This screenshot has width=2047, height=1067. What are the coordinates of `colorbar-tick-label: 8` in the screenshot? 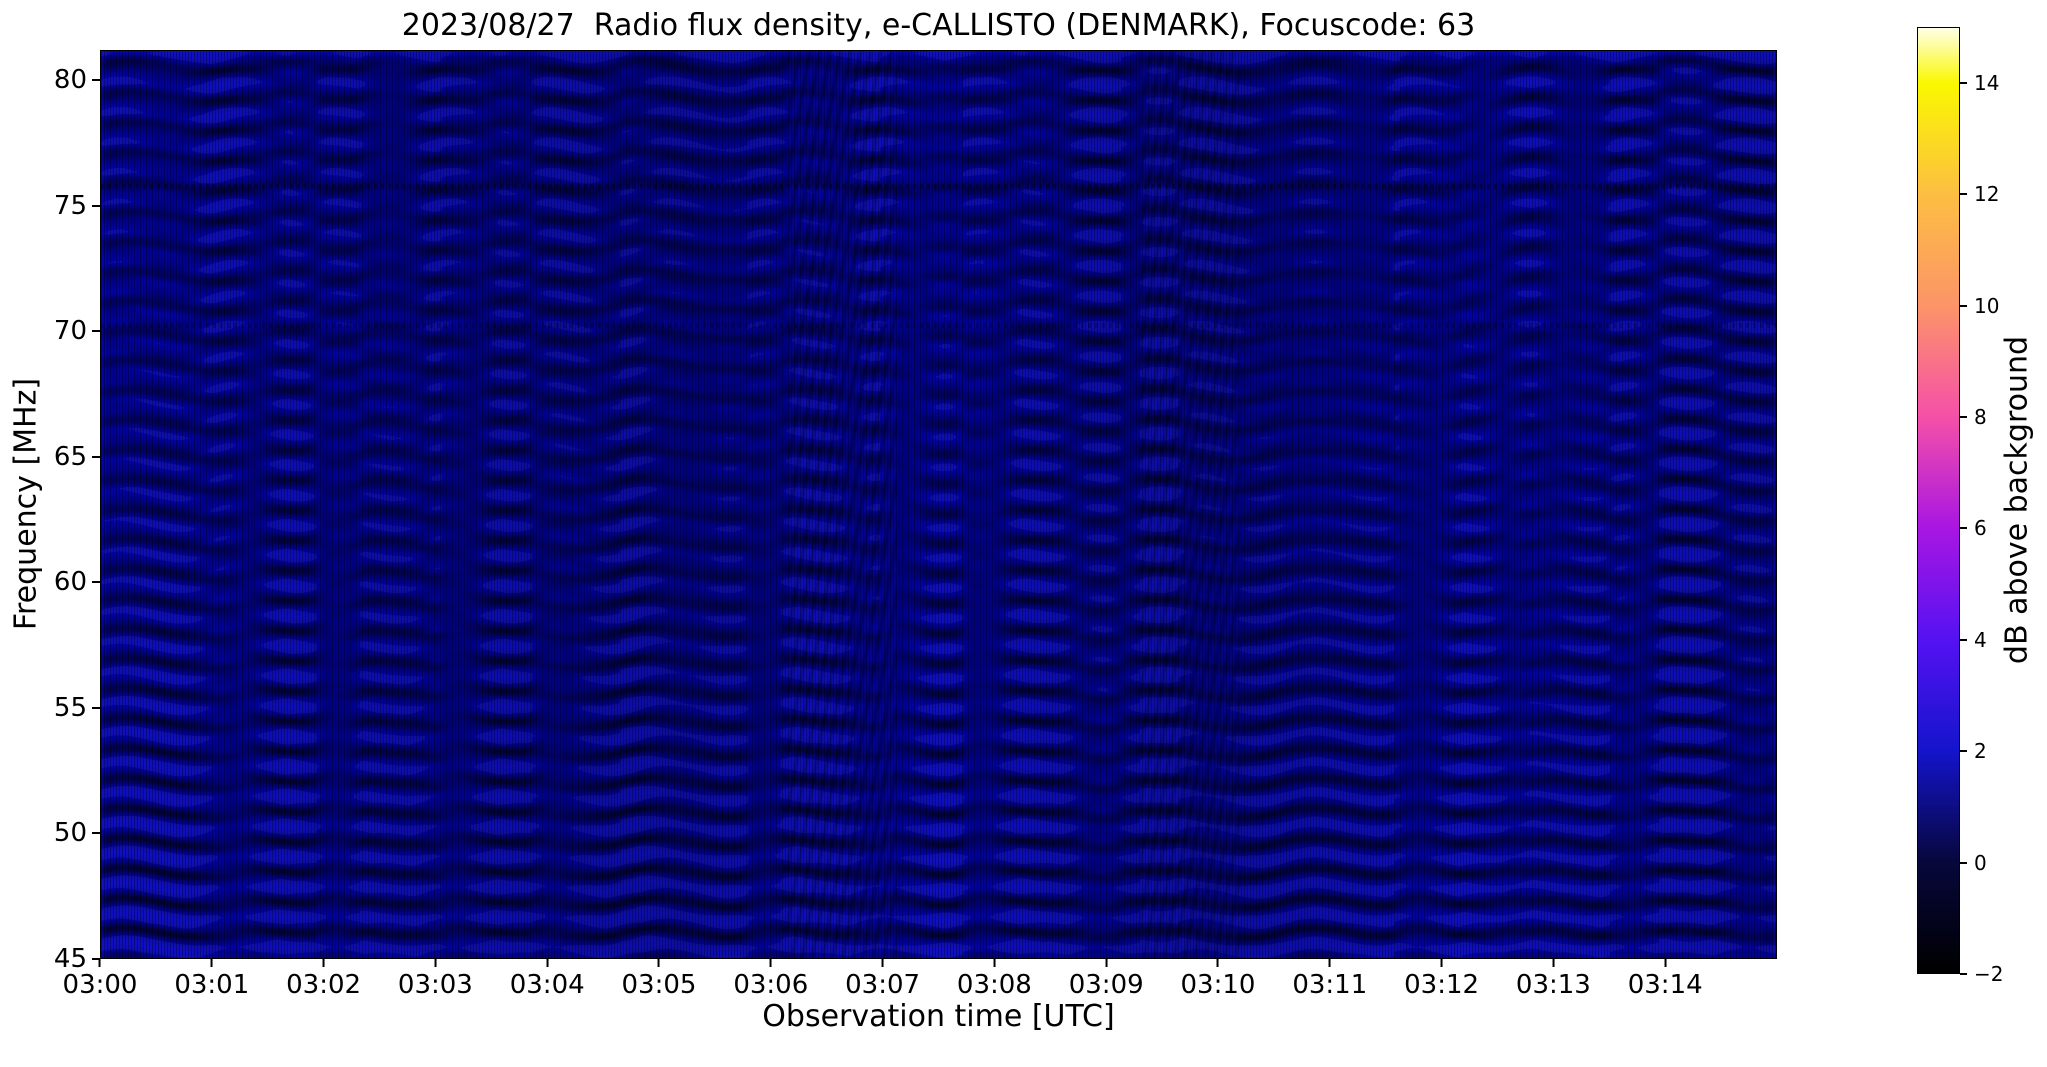 It's located at (1980, 416).